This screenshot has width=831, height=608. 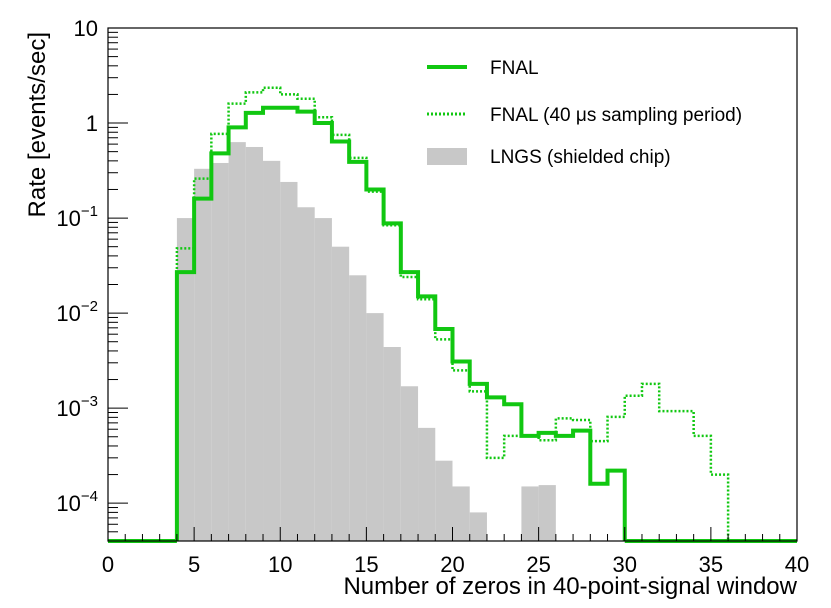 I want to click on legend-label-fnal: FNAL, so click(x=514, y=68).